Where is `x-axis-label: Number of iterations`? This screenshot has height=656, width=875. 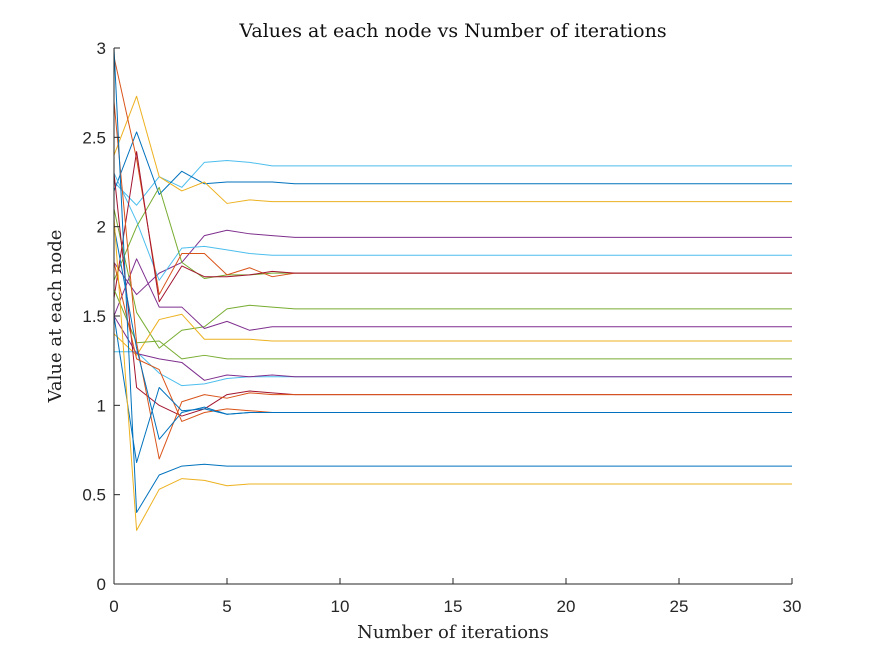
x-axis-label: Number of iterations is located at coordinates (453, 632).